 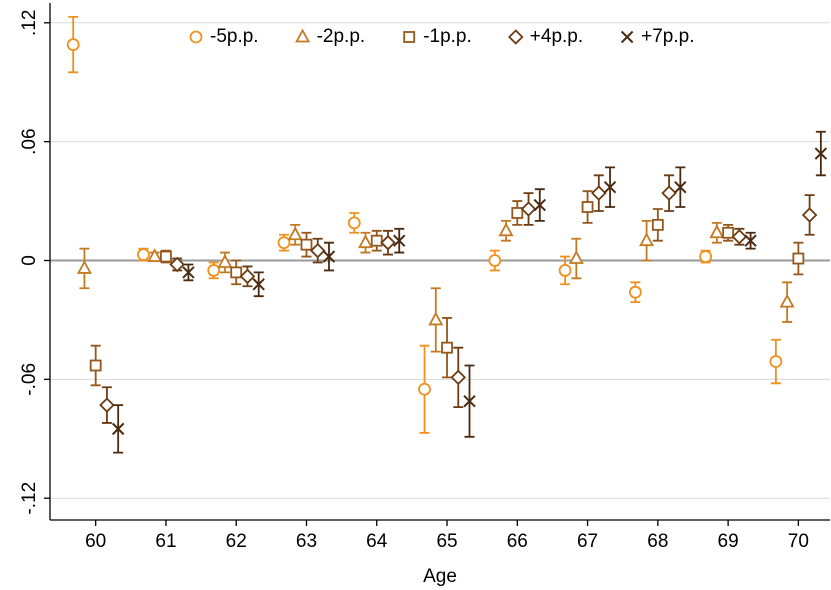 What do you see at coordinates (165, 541) in the screenshot?
I see `x-tick-label: 61` at bounding box center [165, 541].